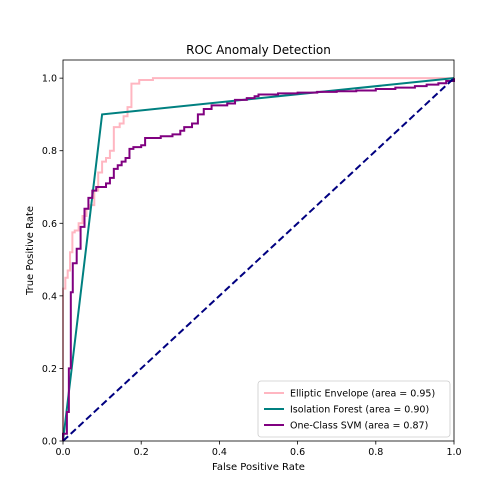 Image resolution: width=504 pixels, height=504 pixels. Describe the element at coordinates (49, 151) in the screenshot. I see `y-tick-label: 0.8` at that location.